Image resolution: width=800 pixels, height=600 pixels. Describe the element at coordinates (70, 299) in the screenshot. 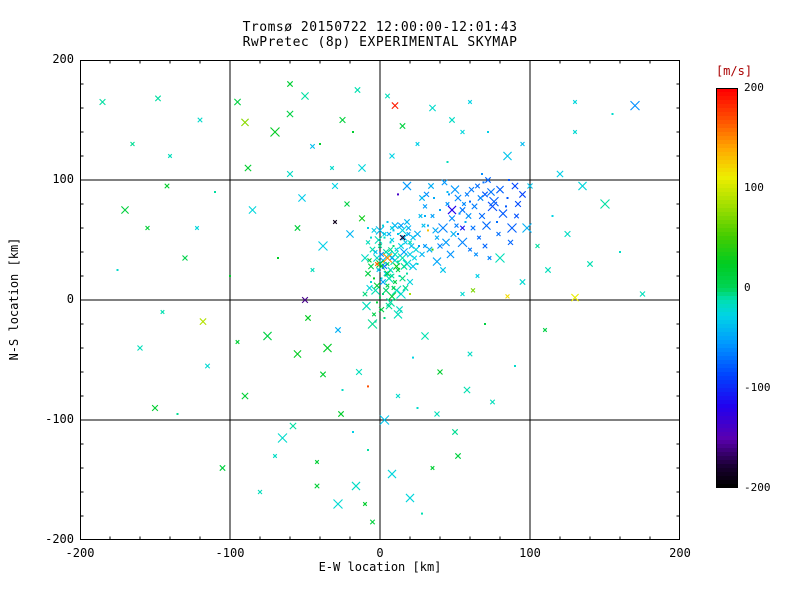

I see `y-tick-label: 0` at that location.